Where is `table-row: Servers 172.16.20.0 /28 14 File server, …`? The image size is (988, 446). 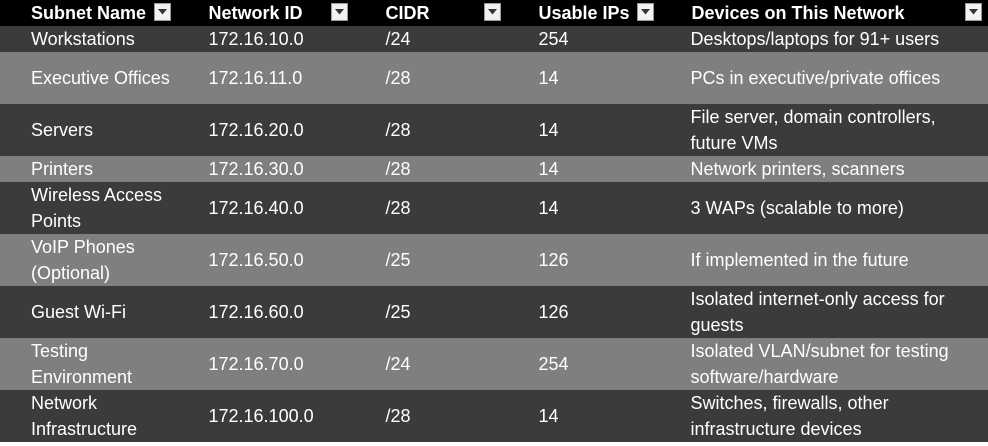 table-row: Servers 172.16.20.0 /28 14 File server, … is located at coordinates (494, 130).